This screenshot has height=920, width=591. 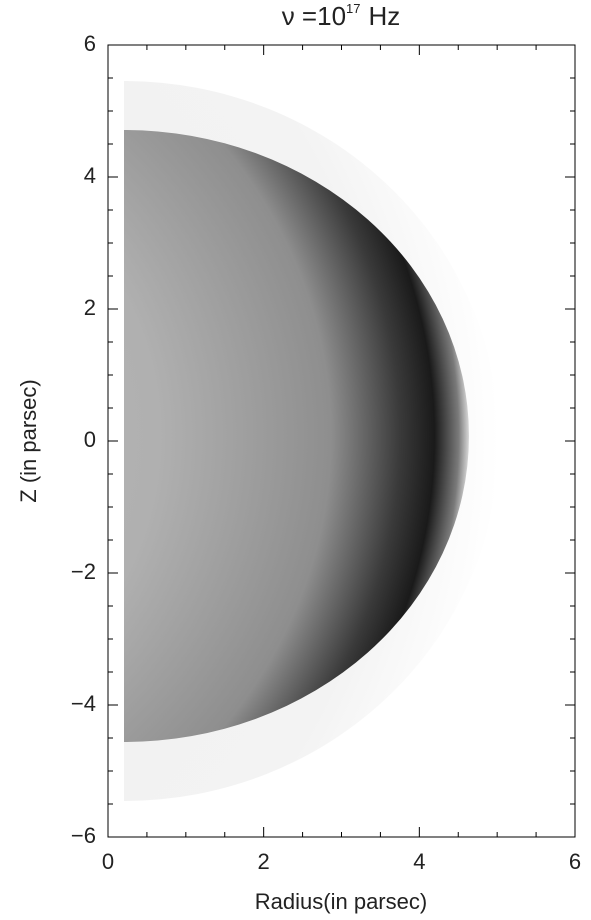 I want to click on y-tick-label: 2, so click(x=90, y=307).